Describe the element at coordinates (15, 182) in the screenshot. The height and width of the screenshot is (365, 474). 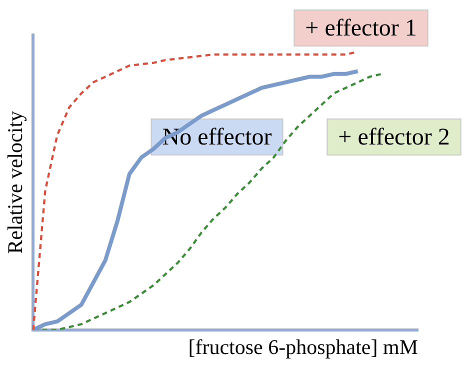
I see `y-axis-title: Relative velocity` at that location.